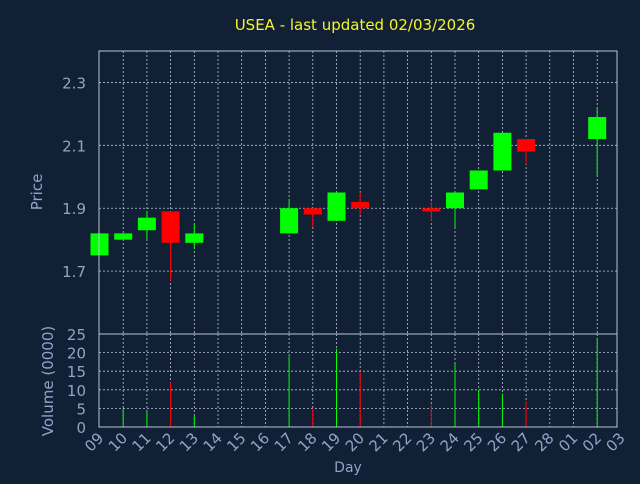 Image resolution: width=640 pixels, height=484 pixels. I want to click on x-tick-label: 15, so click(236, 442).